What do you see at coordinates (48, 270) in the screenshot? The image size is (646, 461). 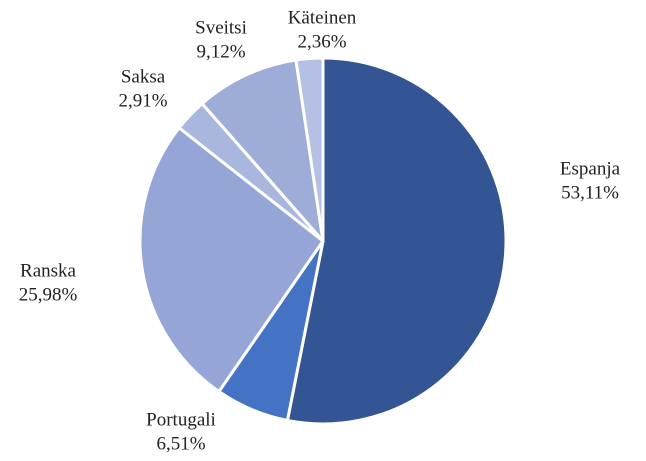 I see `slice-label: Ranska` at bounding box center [48, 270].